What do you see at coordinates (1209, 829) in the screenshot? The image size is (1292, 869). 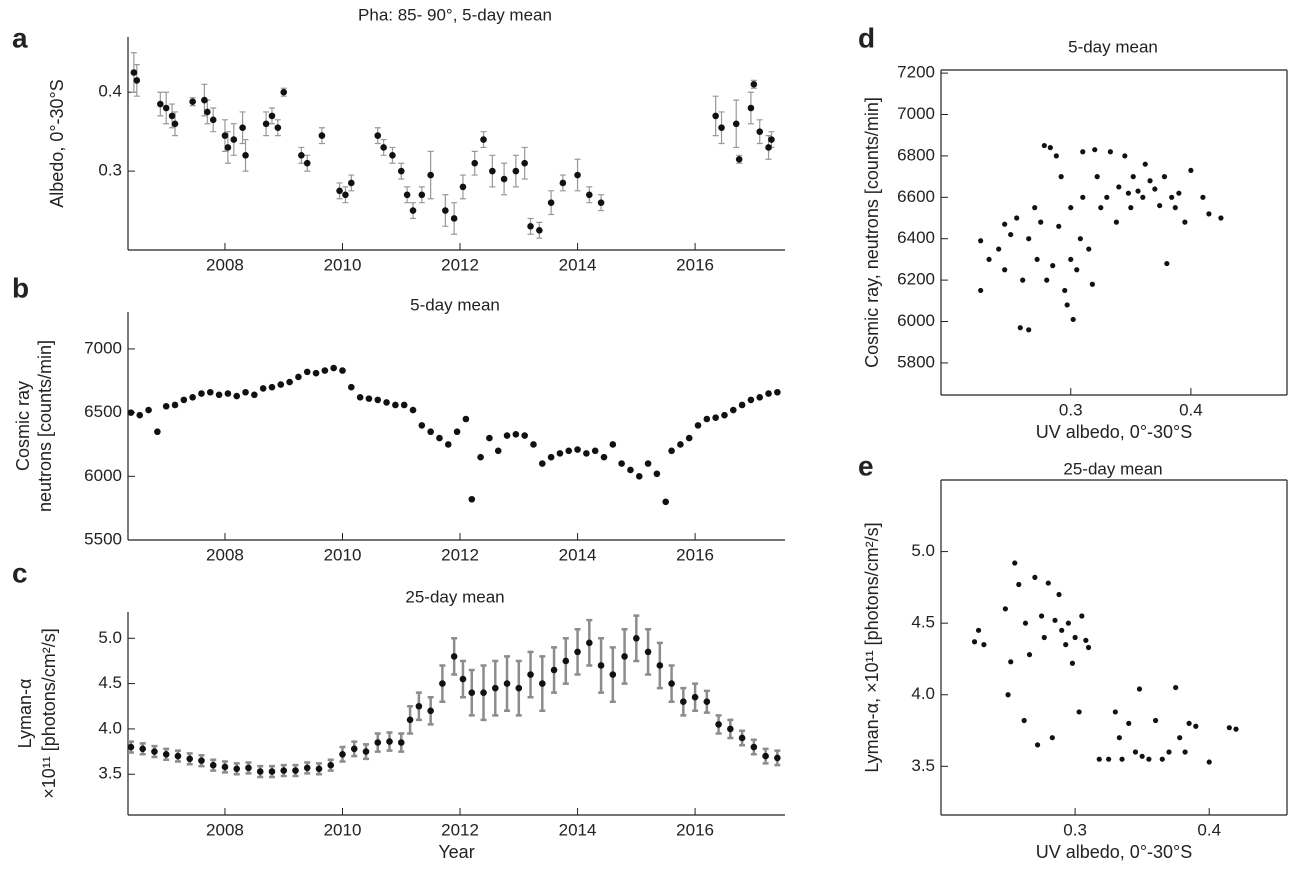 I see `x-tick-label: 0.4` at bounding box center [1209, 829].